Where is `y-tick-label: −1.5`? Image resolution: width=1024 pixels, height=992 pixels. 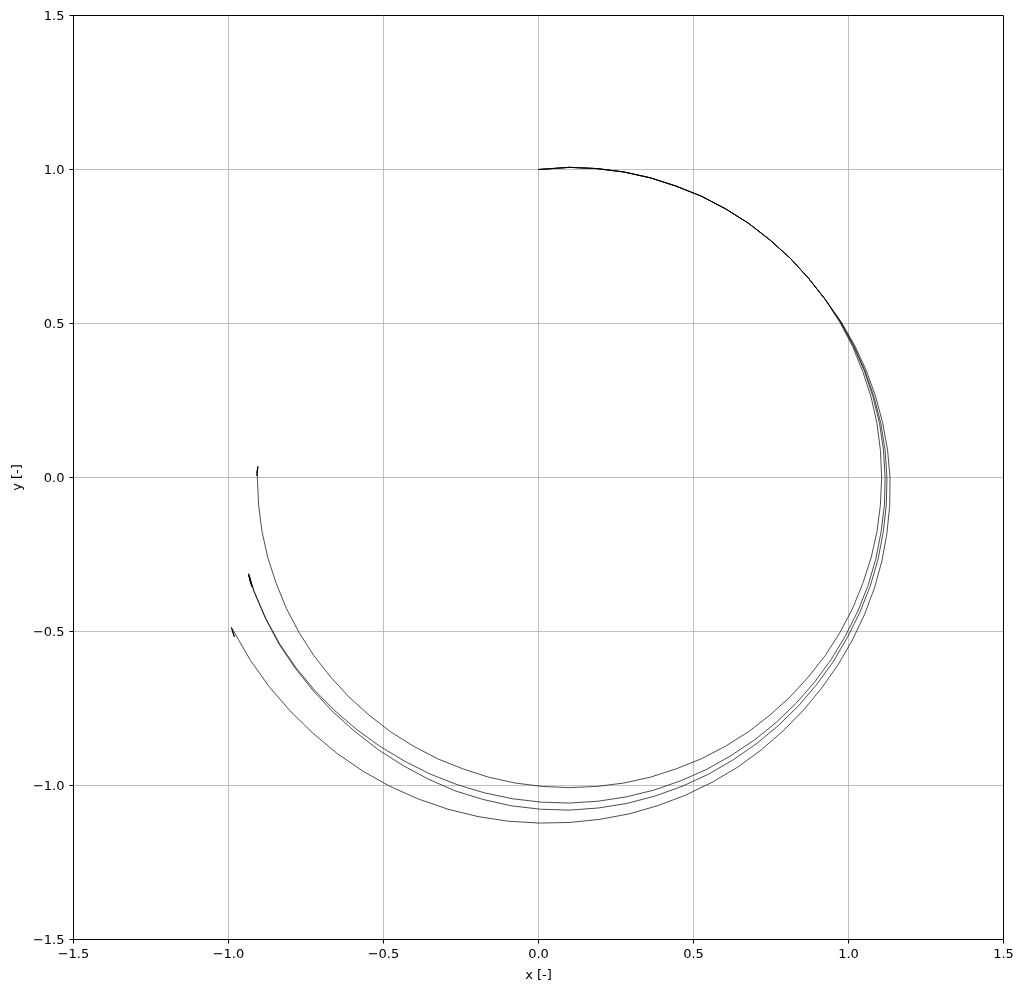 y-tick-label: −1.5 is located at coordinates (48, 939).